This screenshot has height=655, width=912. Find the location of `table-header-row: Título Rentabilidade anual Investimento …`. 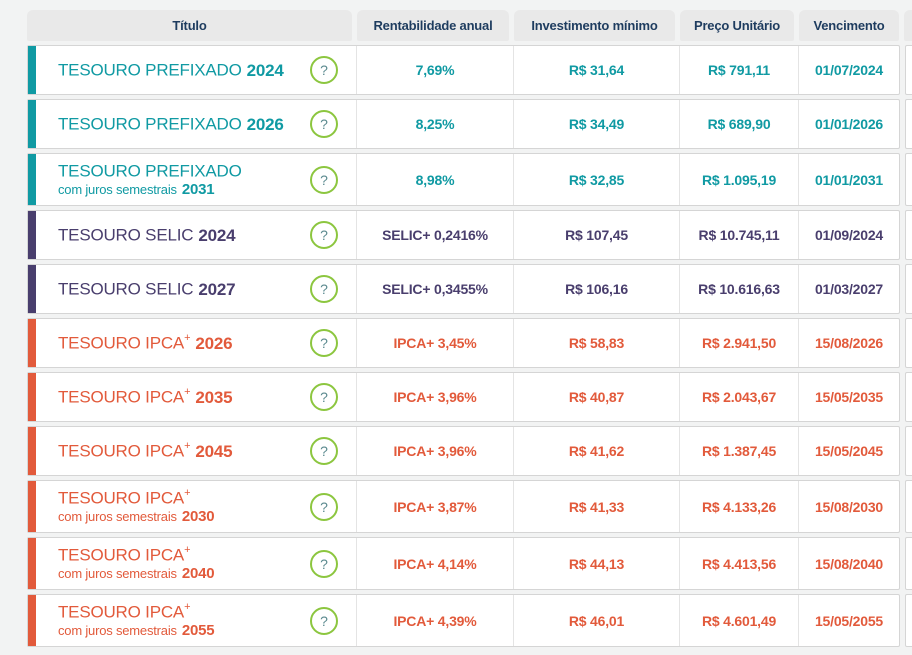

table-header-row: Título Rentabilidade anual Investimento … is located at coordinates (469, 25).